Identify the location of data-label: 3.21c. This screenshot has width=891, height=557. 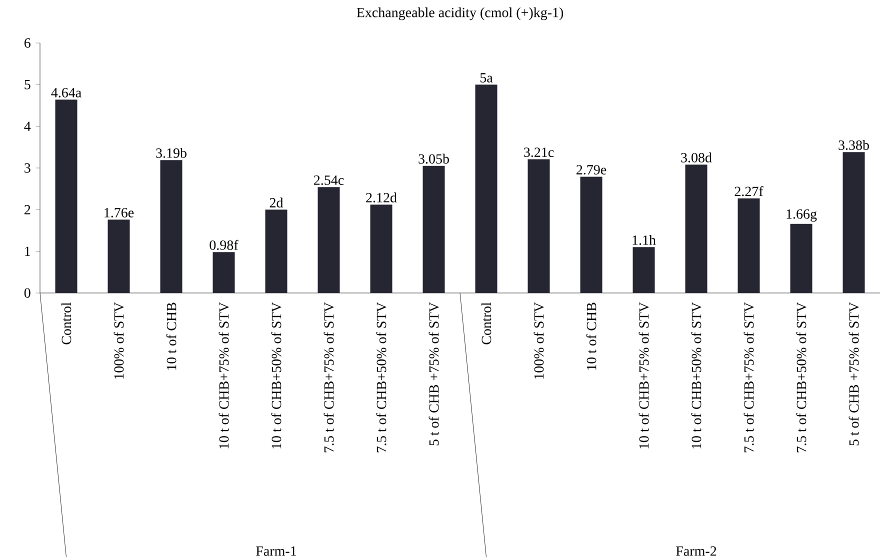
(539, 152).